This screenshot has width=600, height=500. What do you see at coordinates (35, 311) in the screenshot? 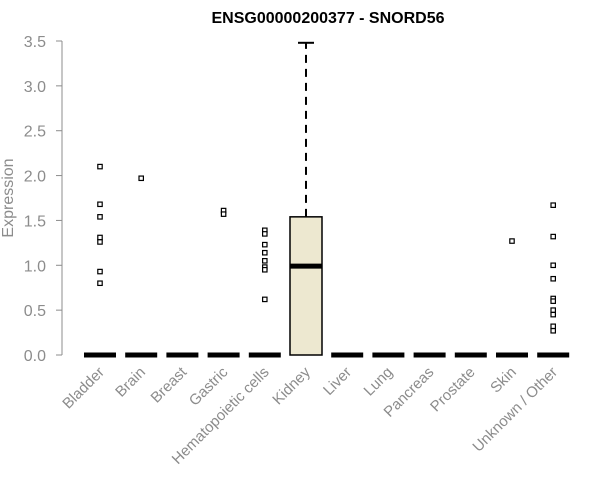
I see `y-tick-label: 0.5` at bounding box center [35, 311].